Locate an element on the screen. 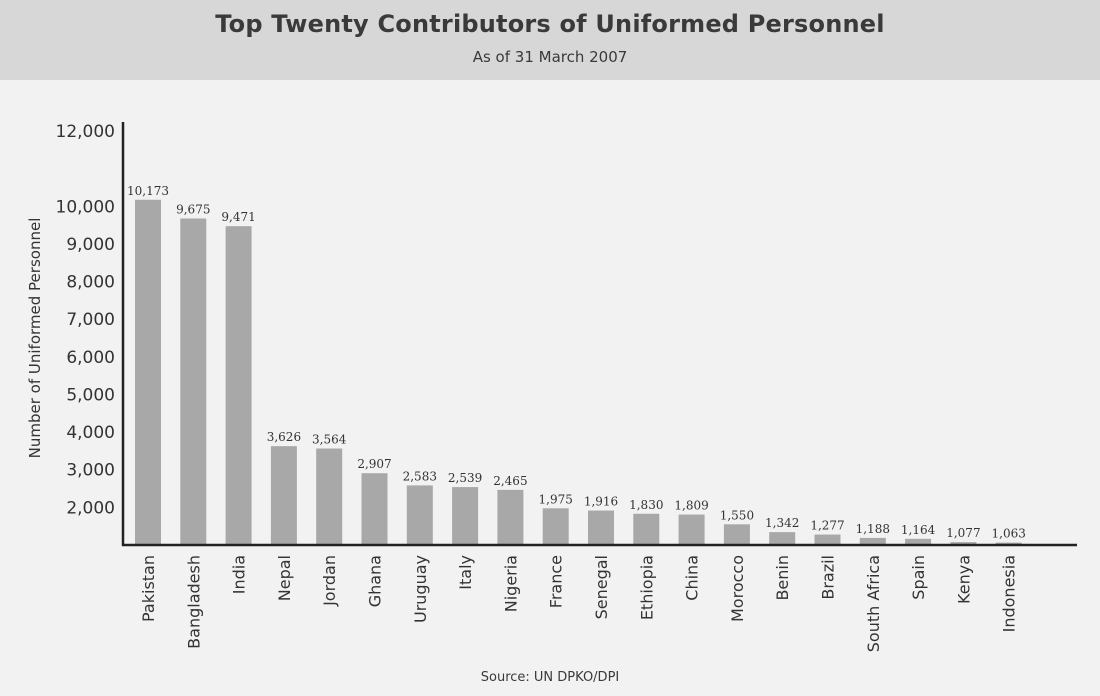  x-tick-label: Morocco is located at coordinates (737, 588).